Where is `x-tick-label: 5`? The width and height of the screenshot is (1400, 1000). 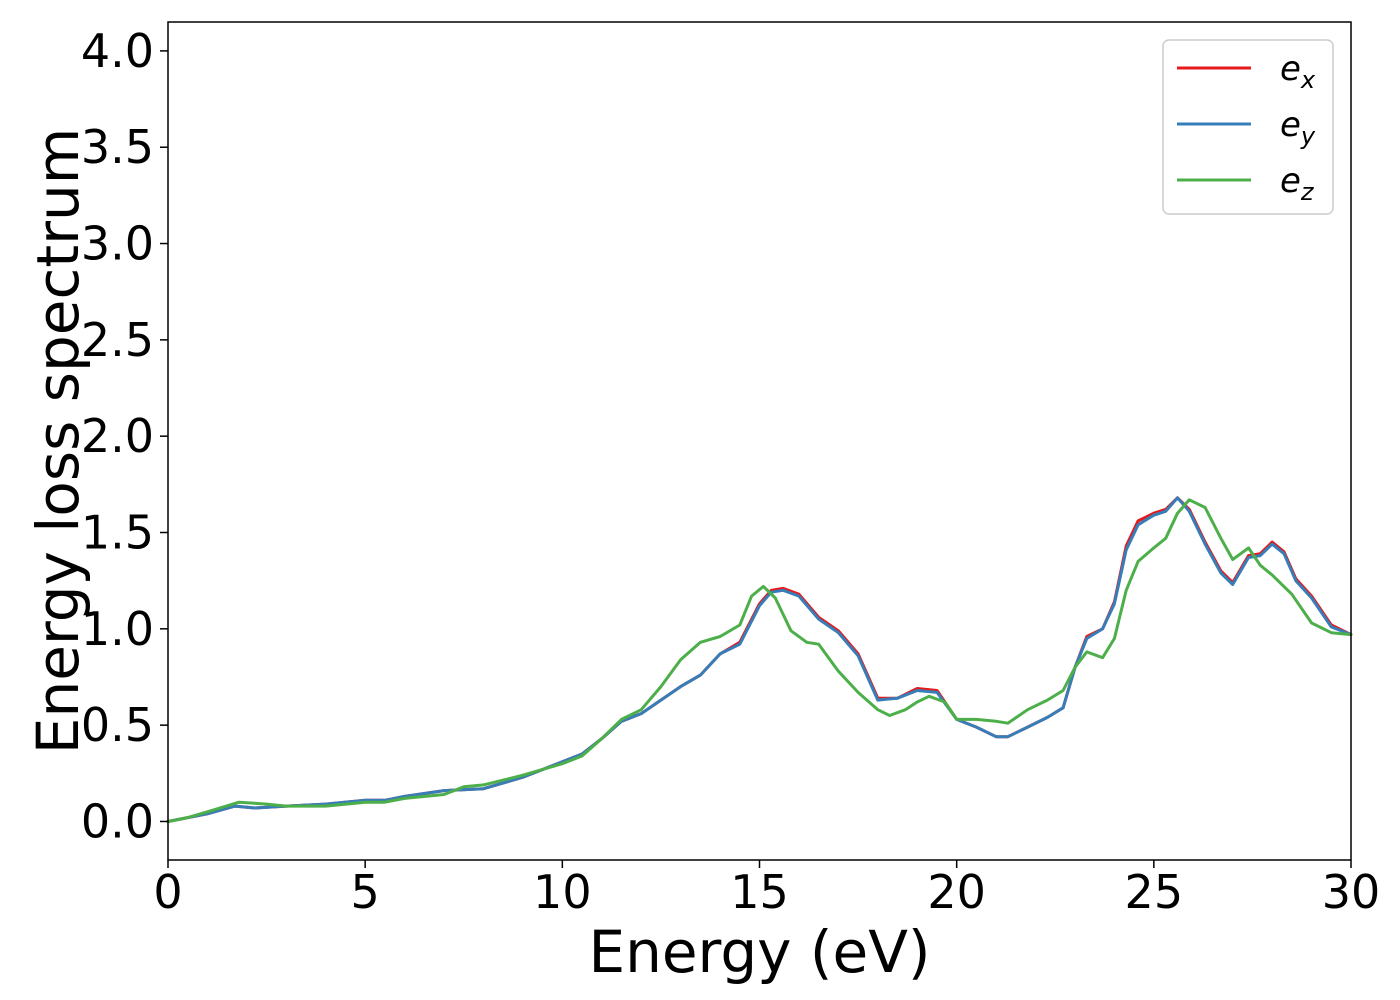 x-tick-label: 5 is located at coordinates (365, 892).